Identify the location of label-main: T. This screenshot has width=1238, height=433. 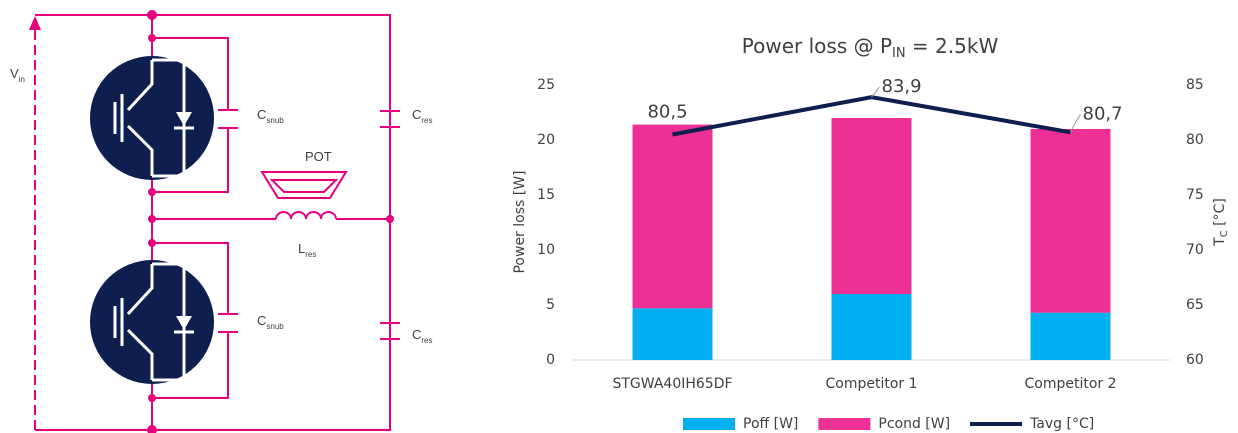
(1220, 242).